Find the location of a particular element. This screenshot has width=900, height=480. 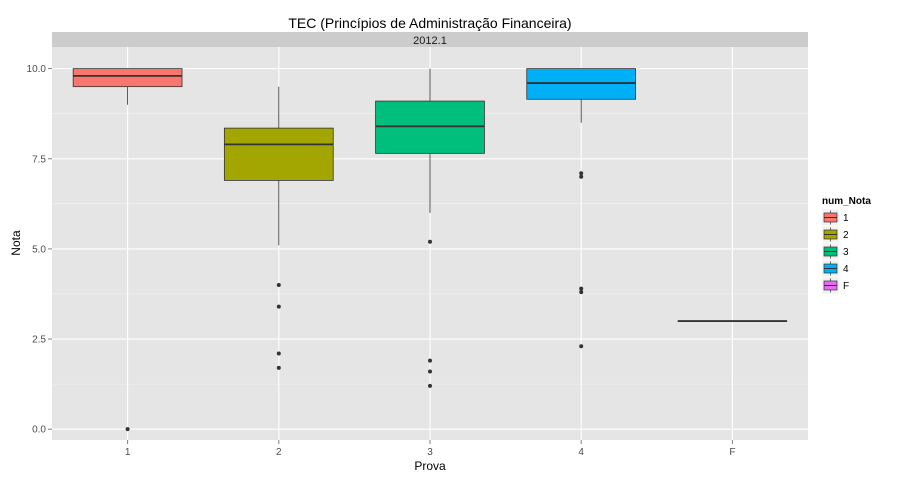

legend: num_Nota 1 2 3 4 F is located at coordinates (846, 245).